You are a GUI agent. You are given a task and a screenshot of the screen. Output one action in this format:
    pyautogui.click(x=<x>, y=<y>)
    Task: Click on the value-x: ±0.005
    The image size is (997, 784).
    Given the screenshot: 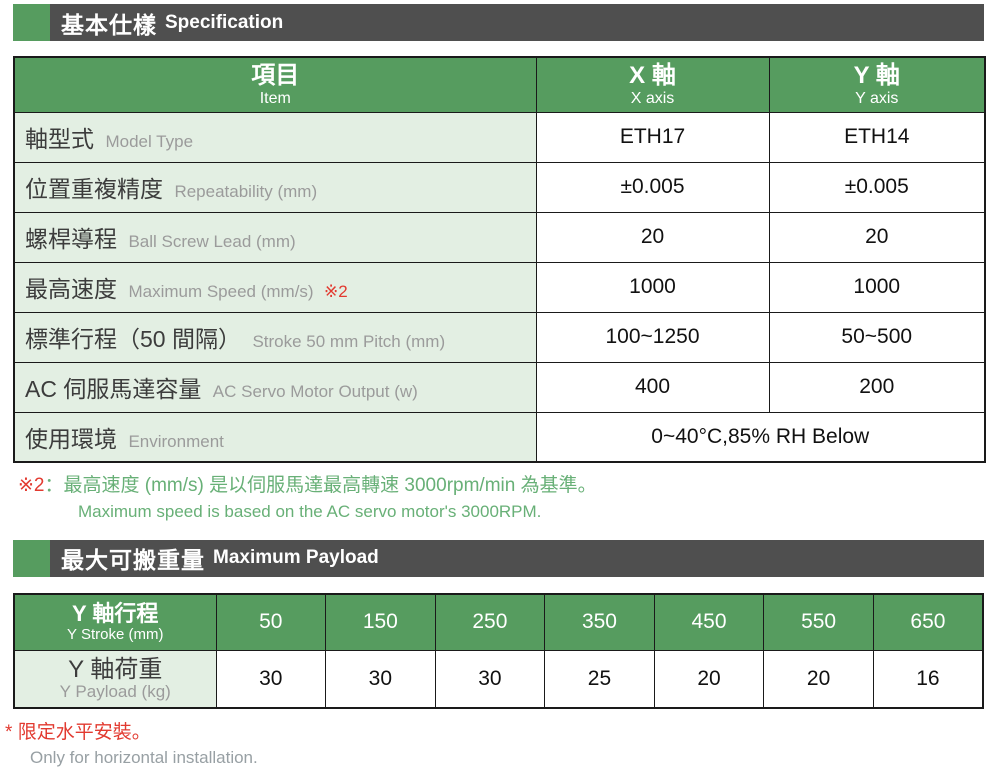 What is the action you would take?
    pyautogui.click(x=652, y=187)
    